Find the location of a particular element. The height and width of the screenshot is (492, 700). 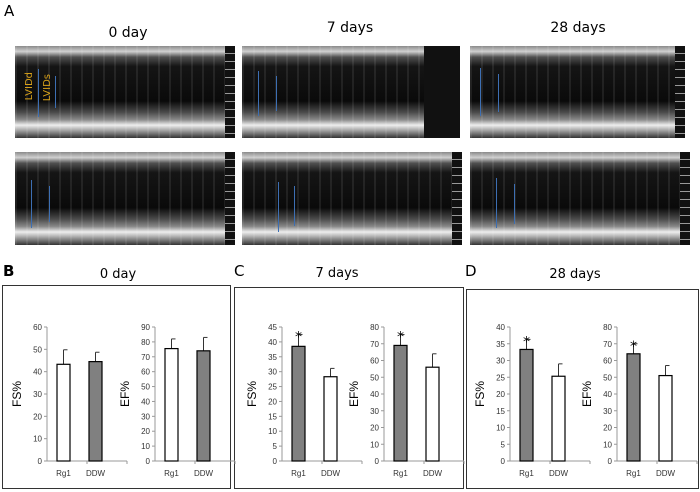

echo-title-0-day: 0 day is located at coordinates (128, 33).